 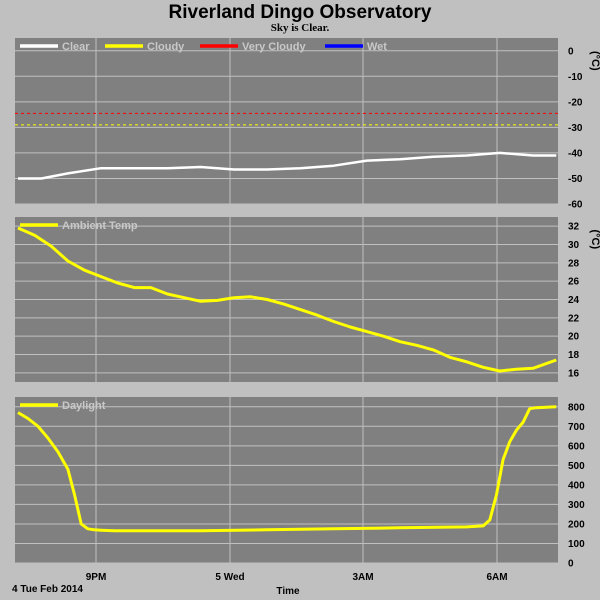 What do you see at coordinates (229, 577) in the screenshot?
I see `x-tick-label: 5 Wed` at bounding box center [229, 577].